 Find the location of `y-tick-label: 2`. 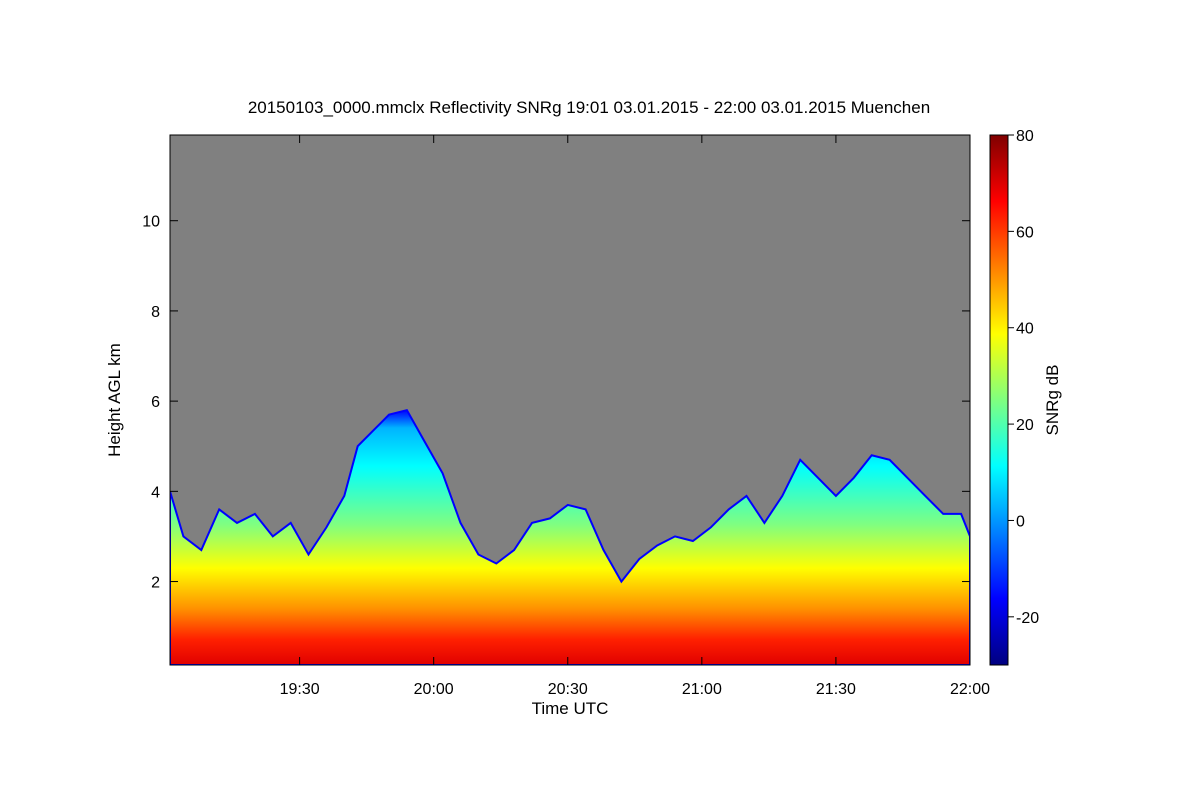

y-tick-label: 2 is located at coordinates (155, 583).